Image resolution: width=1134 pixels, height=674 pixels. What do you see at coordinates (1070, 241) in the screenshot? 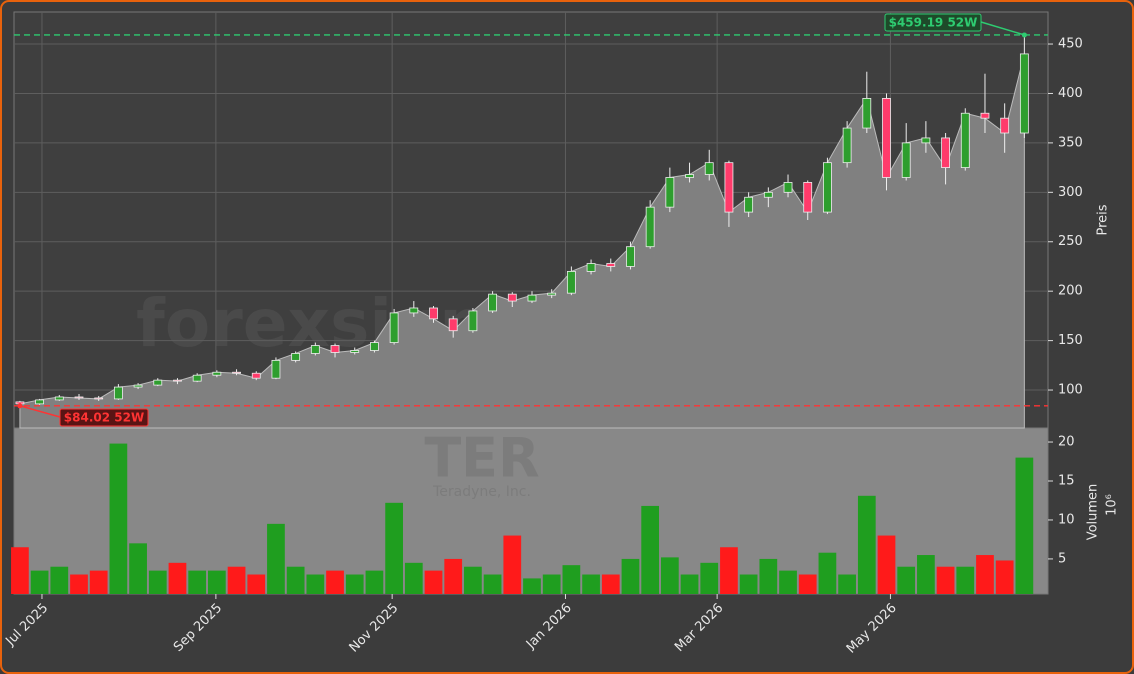
I see `y-tick-label: 250` at bounding box center [1070, 241].